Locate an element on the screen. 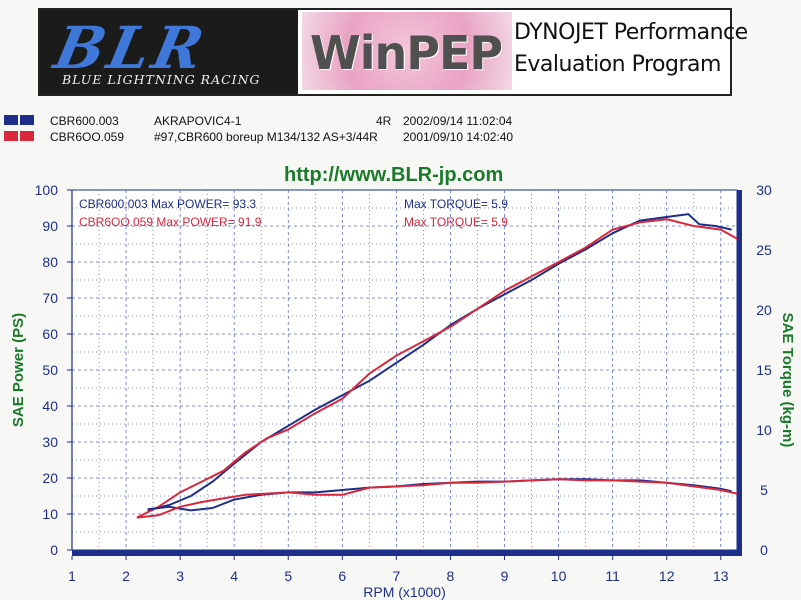  run1-date: 2002/09/14 11:02:04 is located at coordinates (458, 121).